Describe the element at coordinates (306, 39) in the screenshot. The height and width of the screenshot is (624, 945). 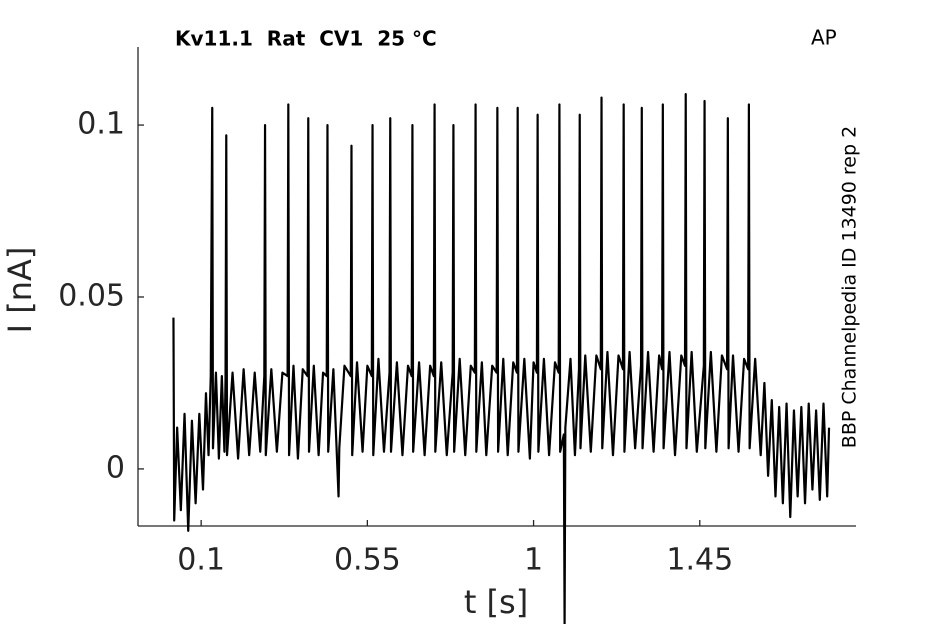
I see `chart-title: Kv11.1 Rat CV1 25 °C` at that location.